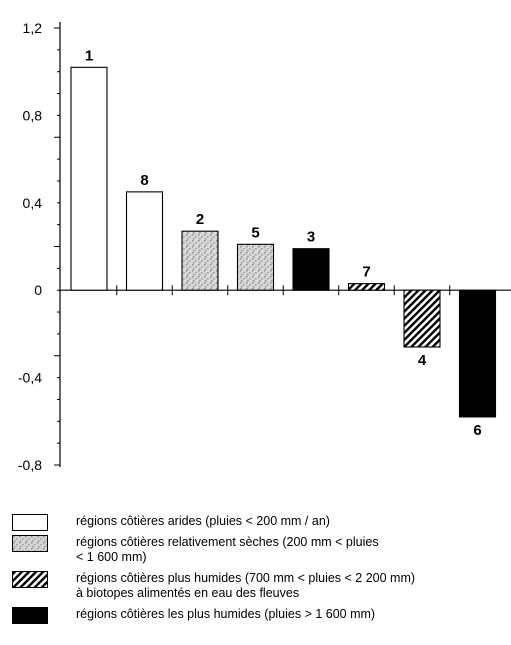 The image size is (511, 645). I want to click on y-tick-label: -0,8, so click(30, 465).